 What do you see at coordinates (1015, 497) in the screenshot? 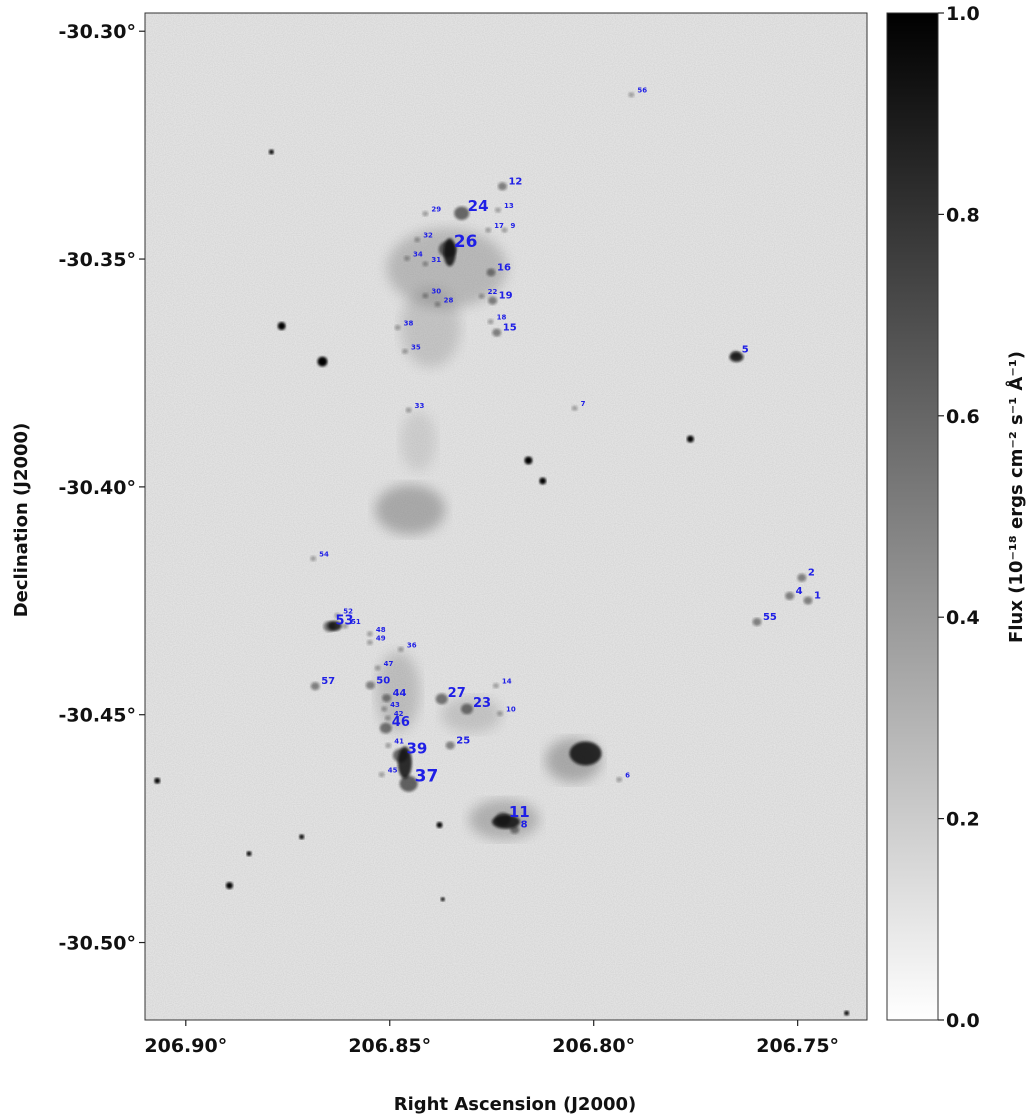
I see `colorbar-label: Flux (10⁻¹⁸ ergs cm⁻² s⁻¹ Å⁻¹)` at bounding box center [1015, 497].